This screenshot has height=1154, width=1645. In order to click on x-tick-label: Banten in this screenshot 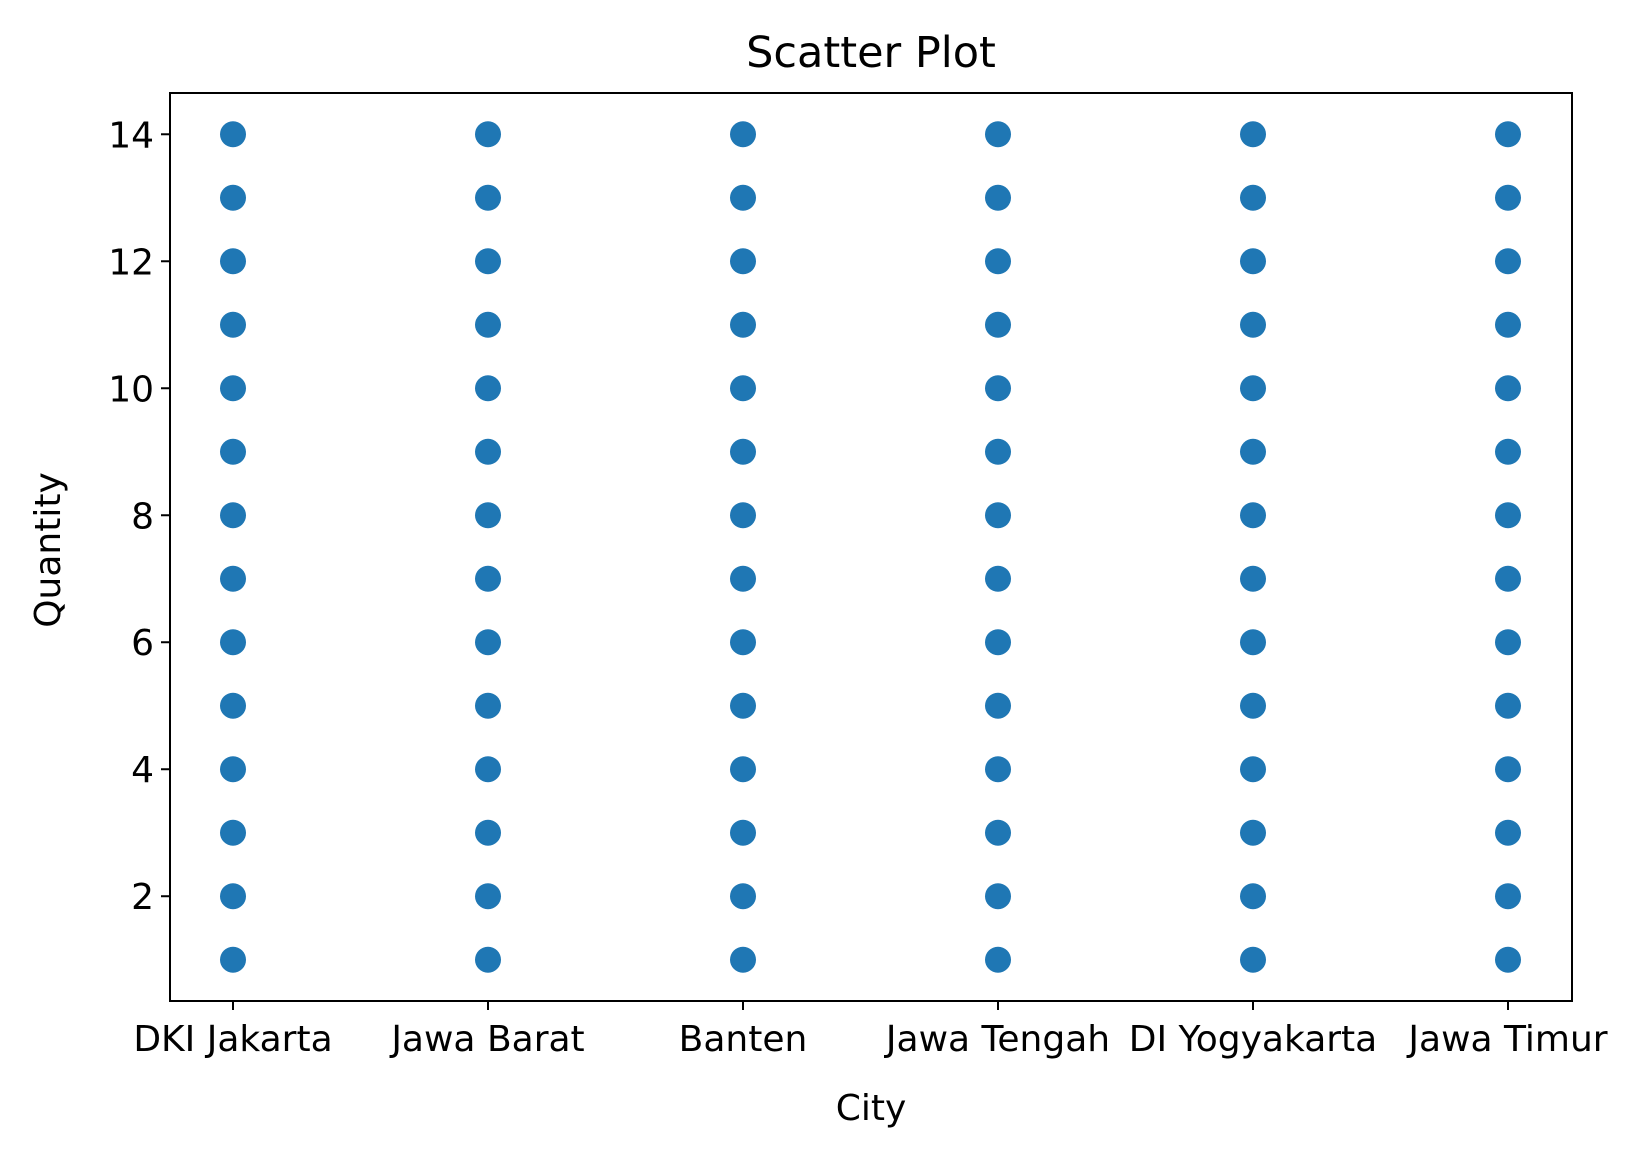, I will do `click(743, 1039)`.